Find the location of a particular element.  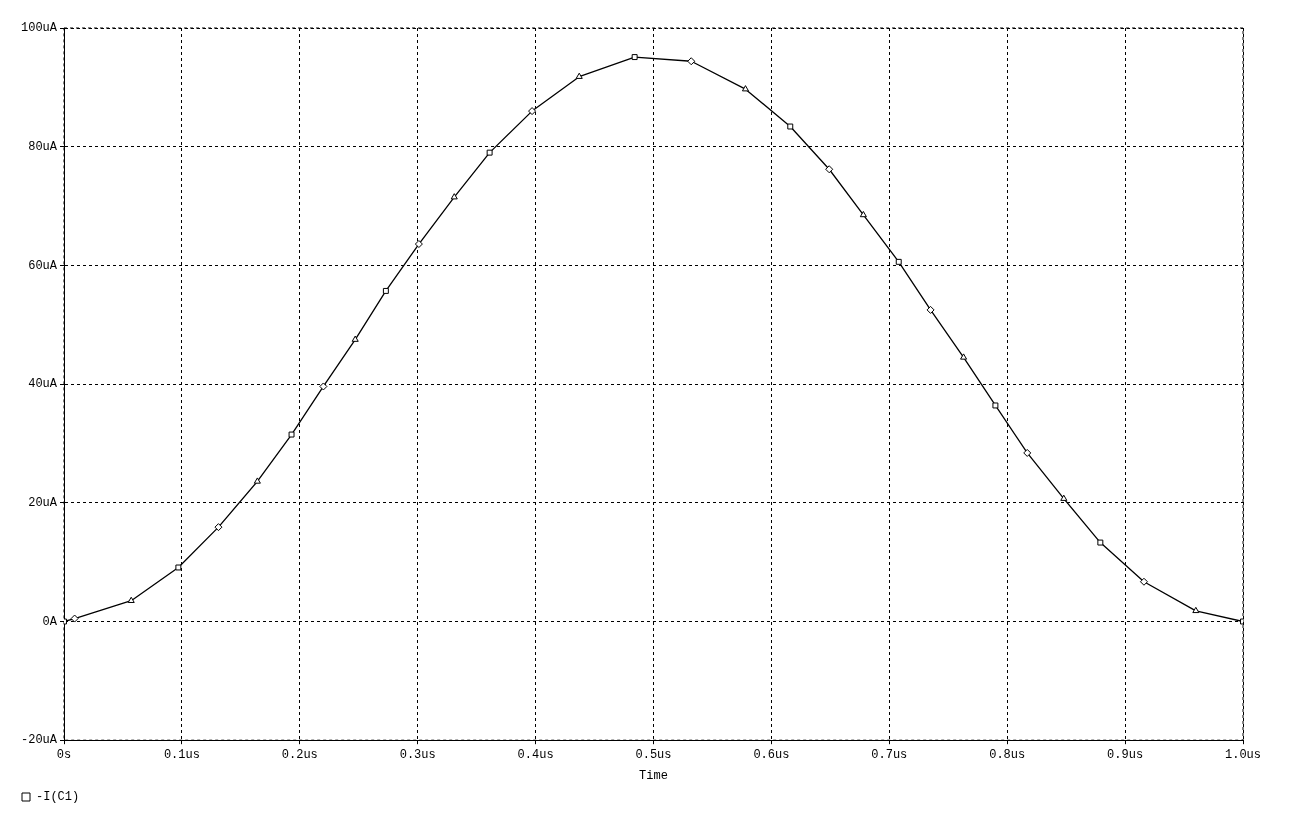

x-tick-label: 0.3us is located at coordinates (417, 754).